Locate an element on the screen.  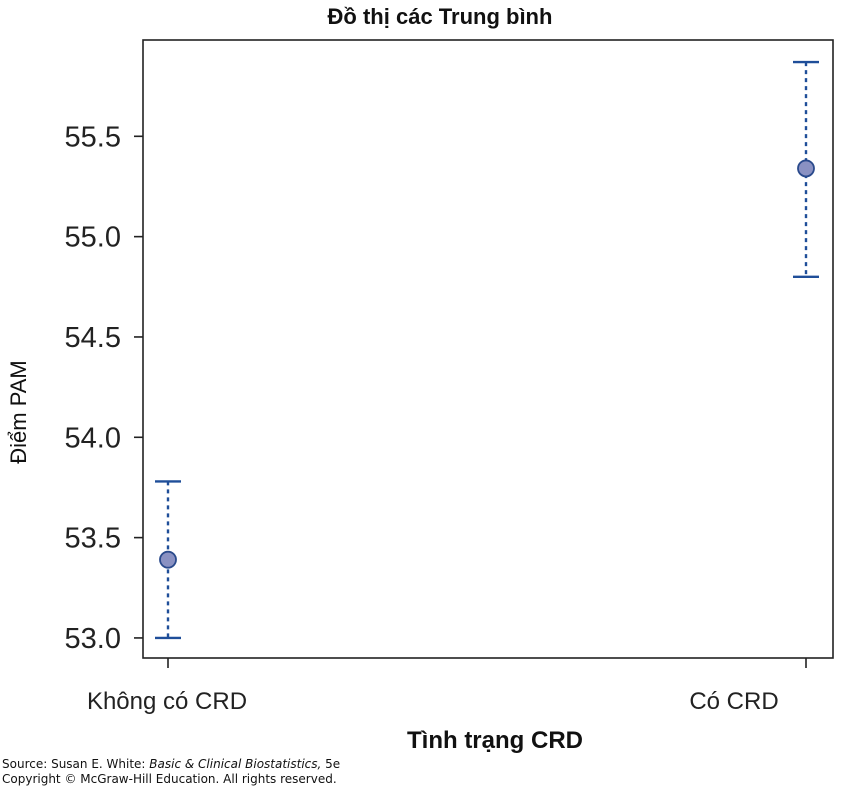
x-tick-label: Có CRD is located at coordinates (733, 701).